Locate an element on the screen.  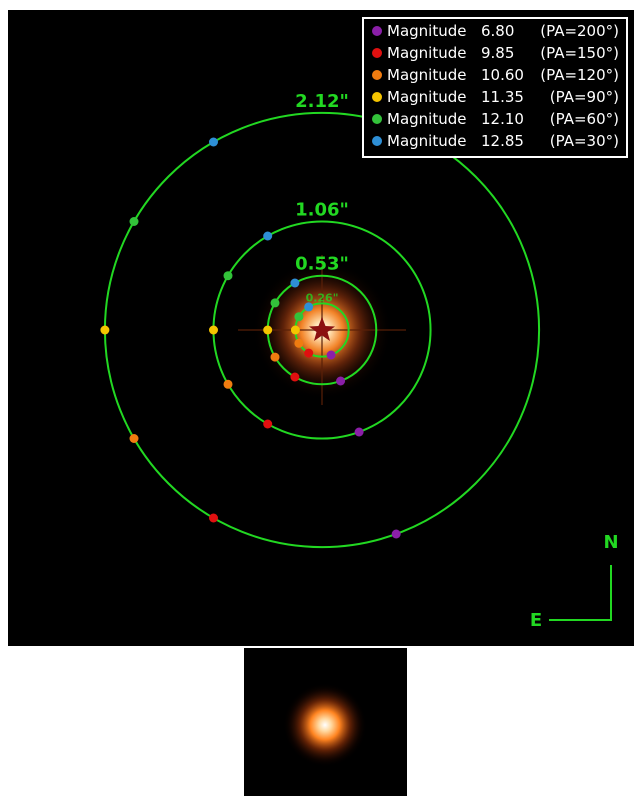
legend-magnitude: 12.10 is located at coordinates (502, 119).